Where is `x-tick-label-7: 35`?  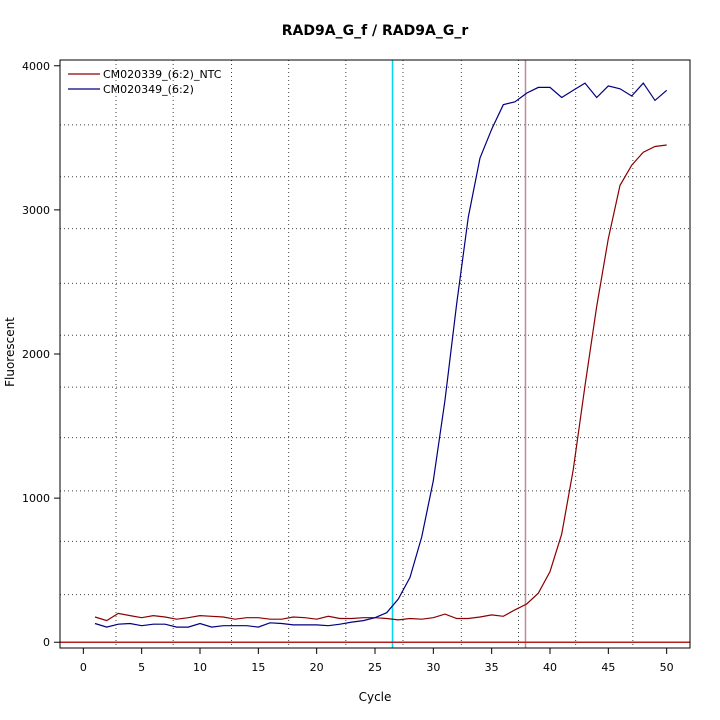
x-tick-label-7: 35 is located at coordinates (492, 667).